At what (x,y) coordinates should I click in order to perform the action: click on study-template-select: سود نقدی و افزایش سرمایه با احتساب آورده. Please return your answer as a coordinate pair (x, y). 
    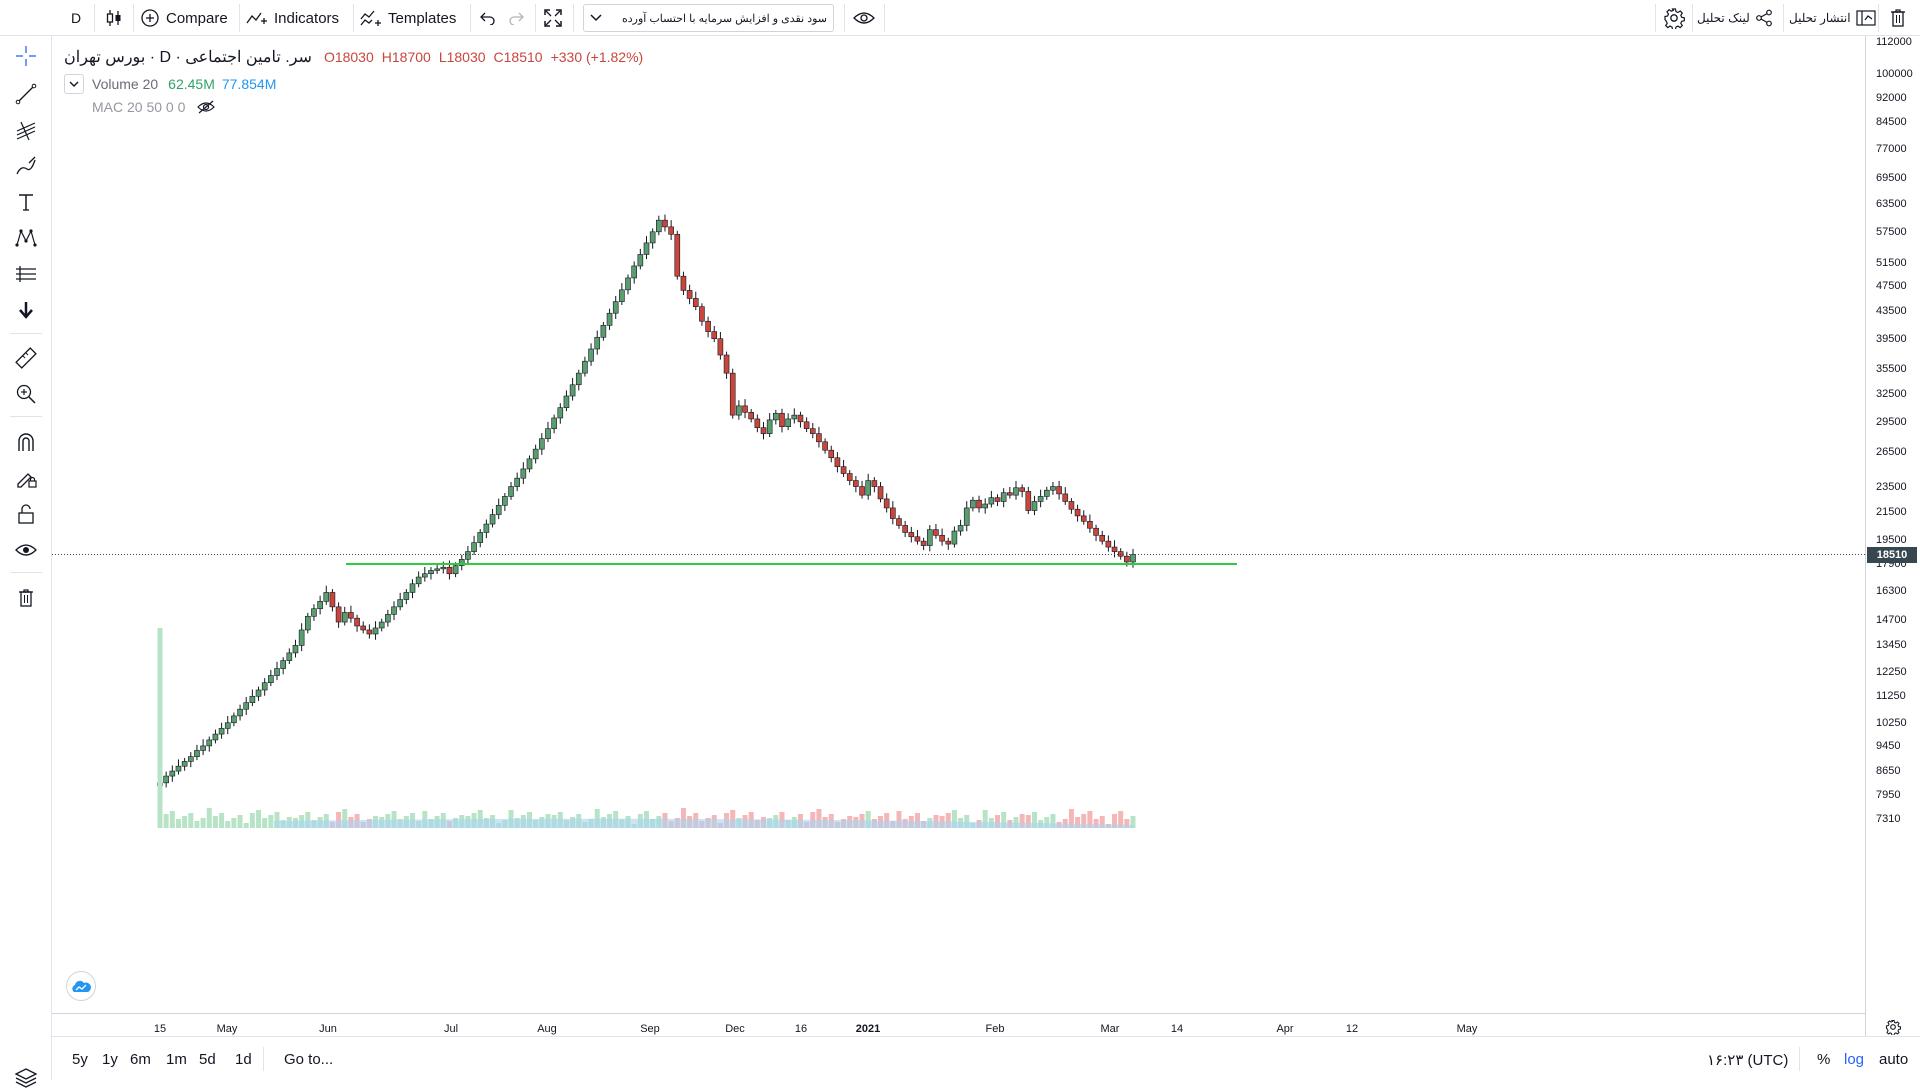
    Looking at the image, I should click on (708, 18).